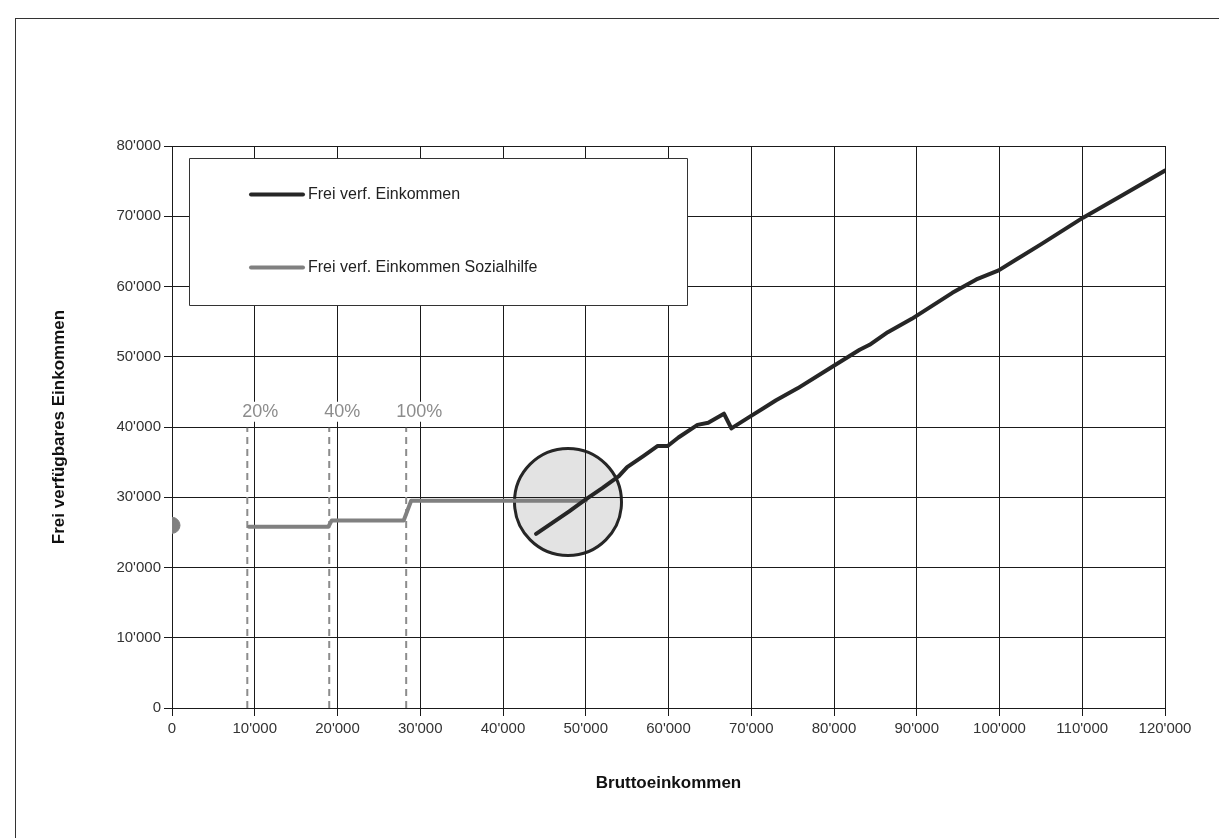  What do you see at coordinates (668, 728) in the screenshot?
I see `x-tick-label: 60'000` at bounding box center [668, 728].